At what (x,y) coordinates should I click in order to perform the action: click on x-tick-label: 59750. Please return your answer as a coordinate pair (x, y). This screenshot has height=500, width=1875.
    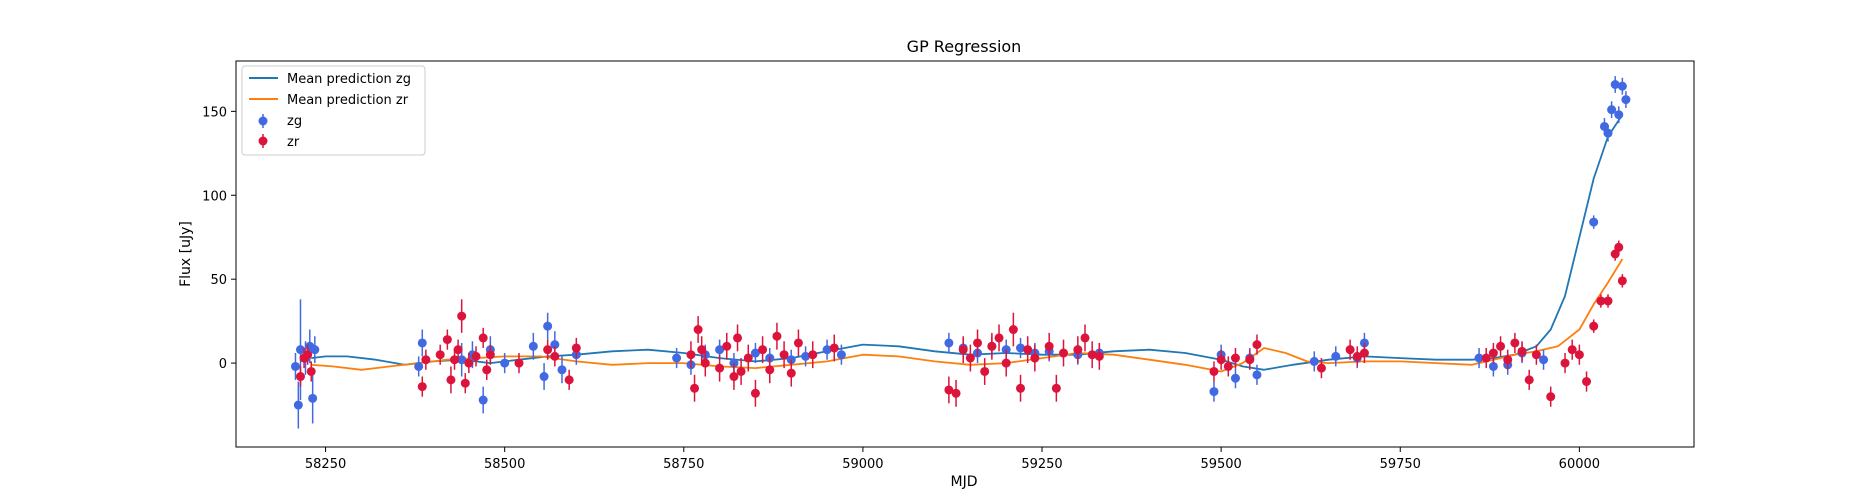
    Looking at the image, I should click on (1400, 464).